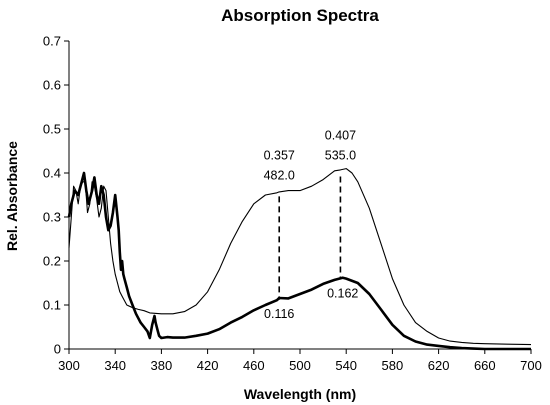 The width and height of the screenshot is (550, 405). What do you see at coordinates (52, 129) in the screenshot?
I see `y-tick-label: 0.5` at bounding box center [52, 129].